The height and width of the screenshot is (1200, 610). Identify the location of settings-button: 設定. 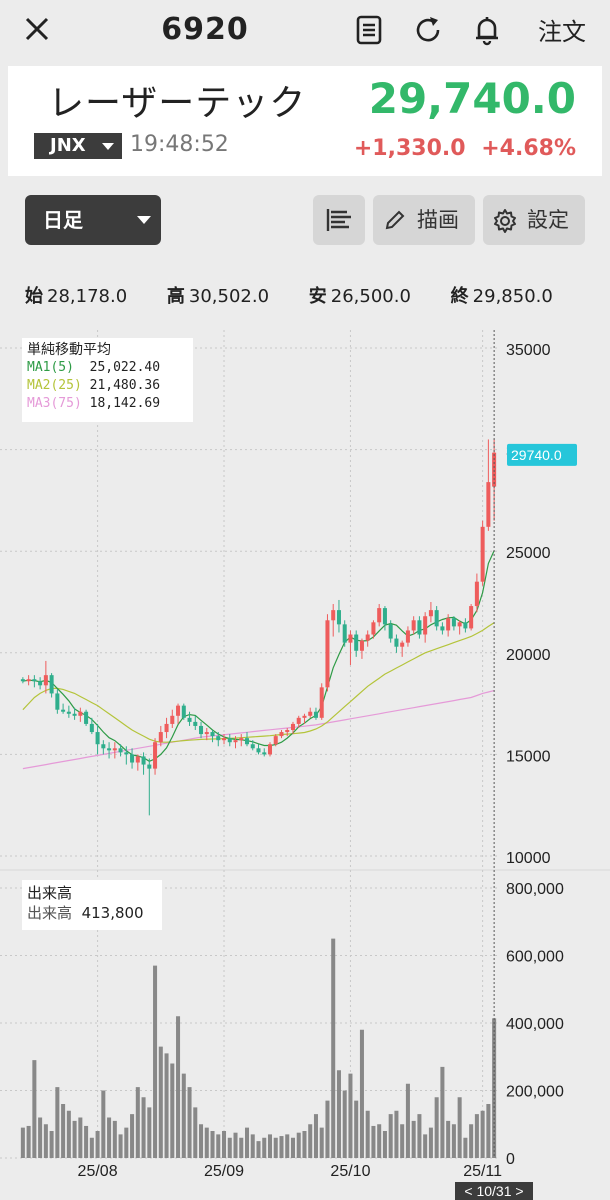
(534, 220).